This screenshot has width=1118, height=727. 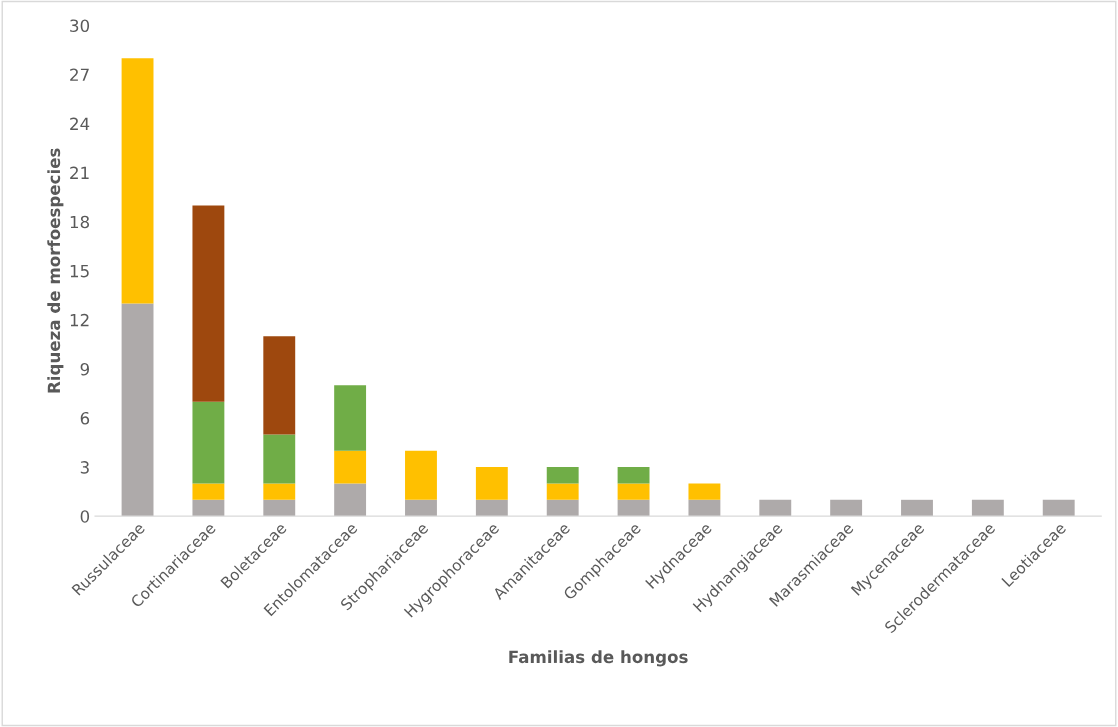 What do you see at coordinates (79, 172) in the screenshot?
I see `y-tick-label: 21` at bounding box center [79, 172].